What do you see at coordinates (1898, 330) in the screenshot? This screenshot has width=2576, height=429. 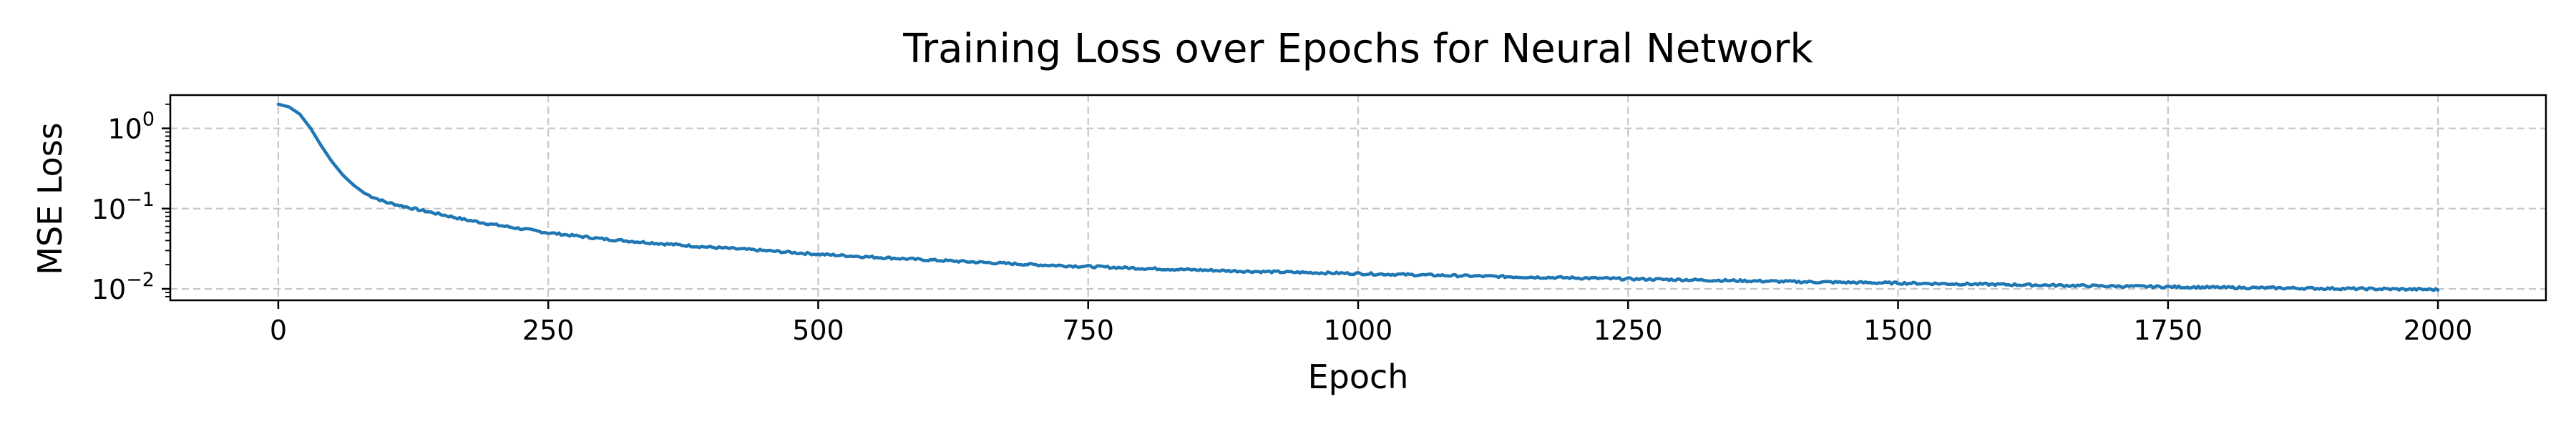 I see `x-tick-label: 1500` at bounding box center [1898, 330].